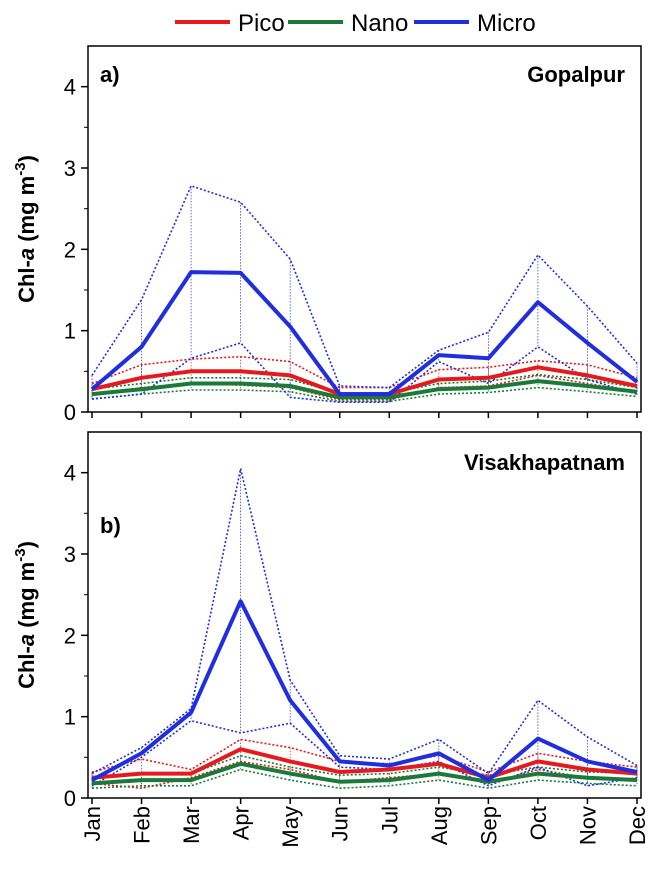 Image resolution: width=650 pixels, height=874 pixels. I want to click on x-tick-label: Jul, so click(389, 820).